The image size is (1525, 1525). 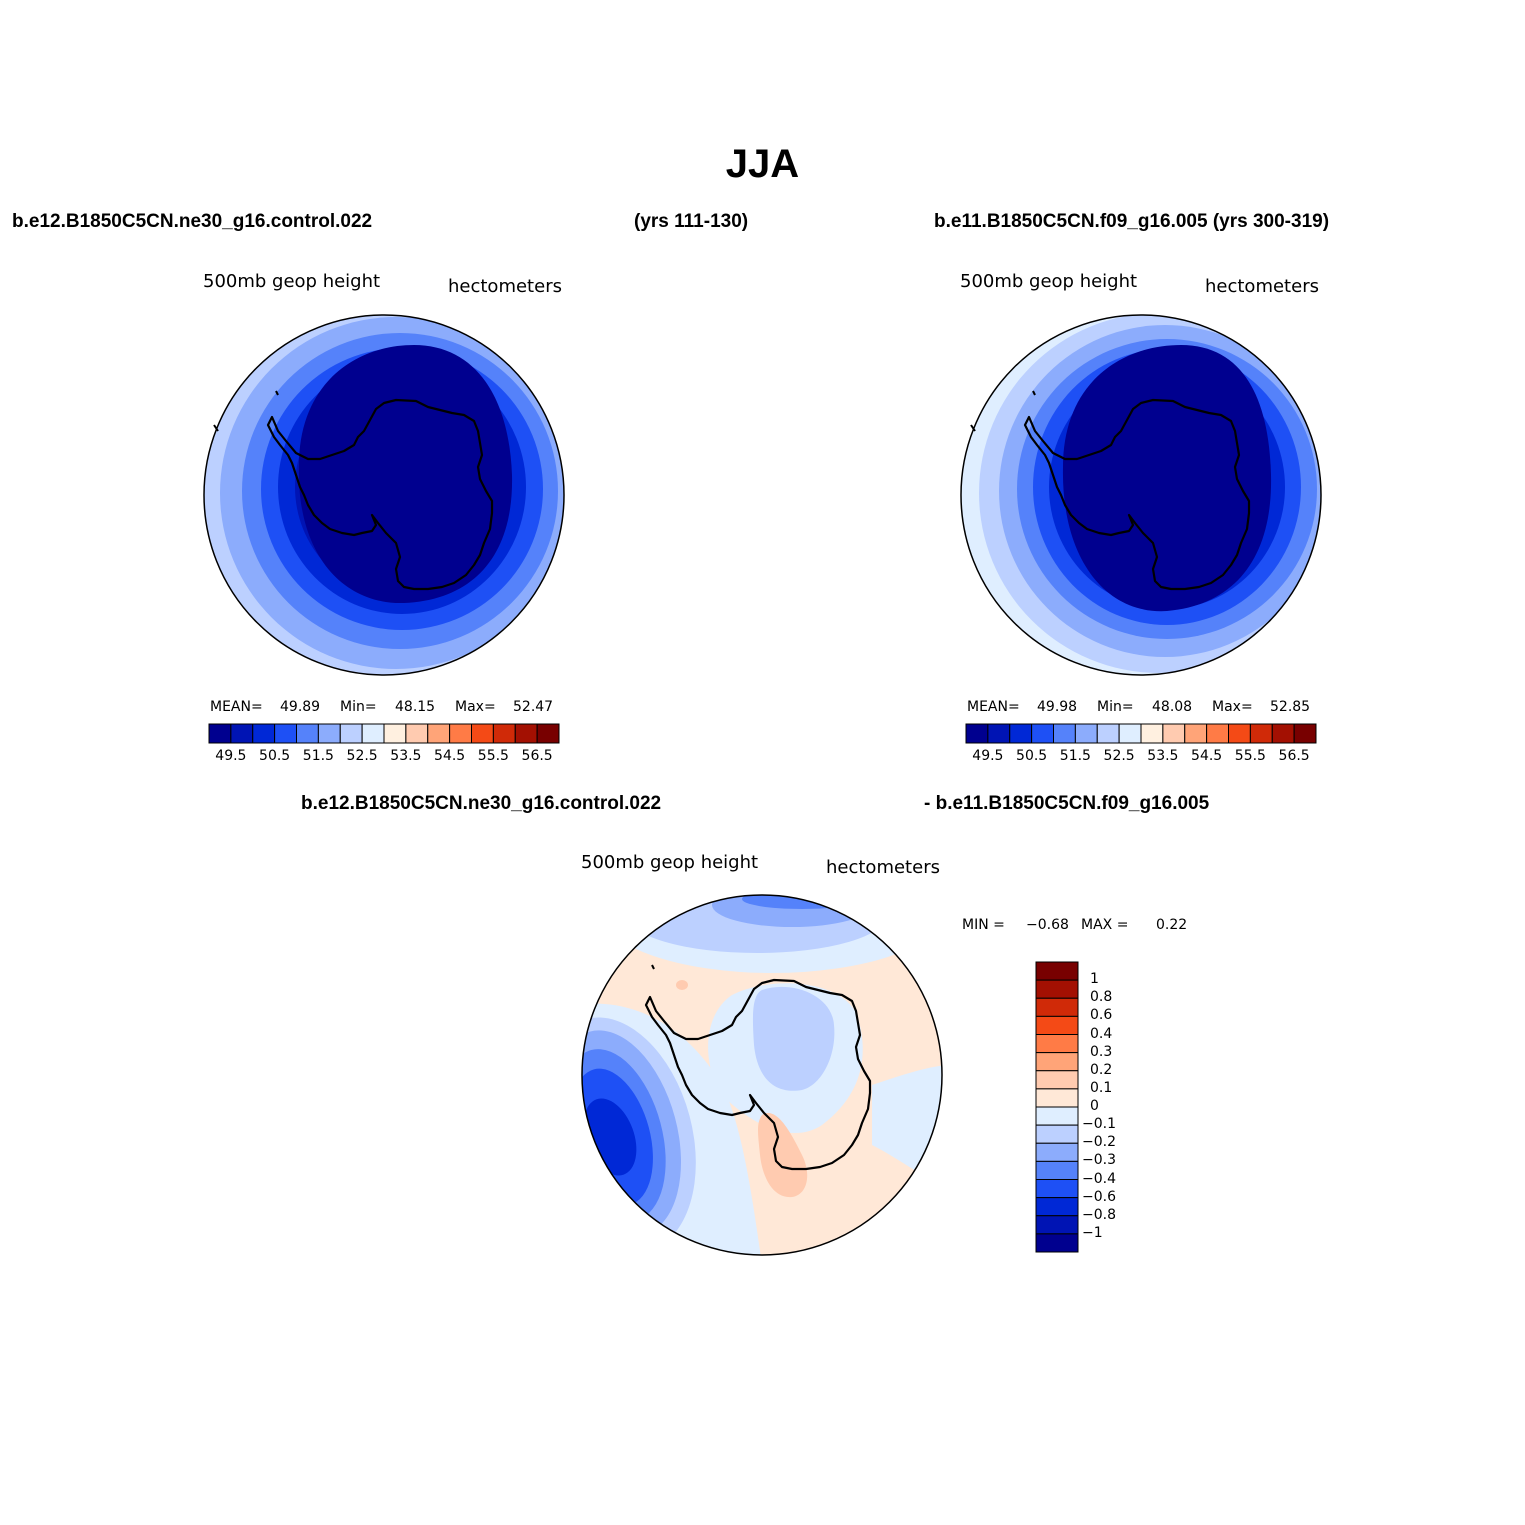 I want to click on colorbar-tick-label: 0.6, so click(x=1101, y=1015).